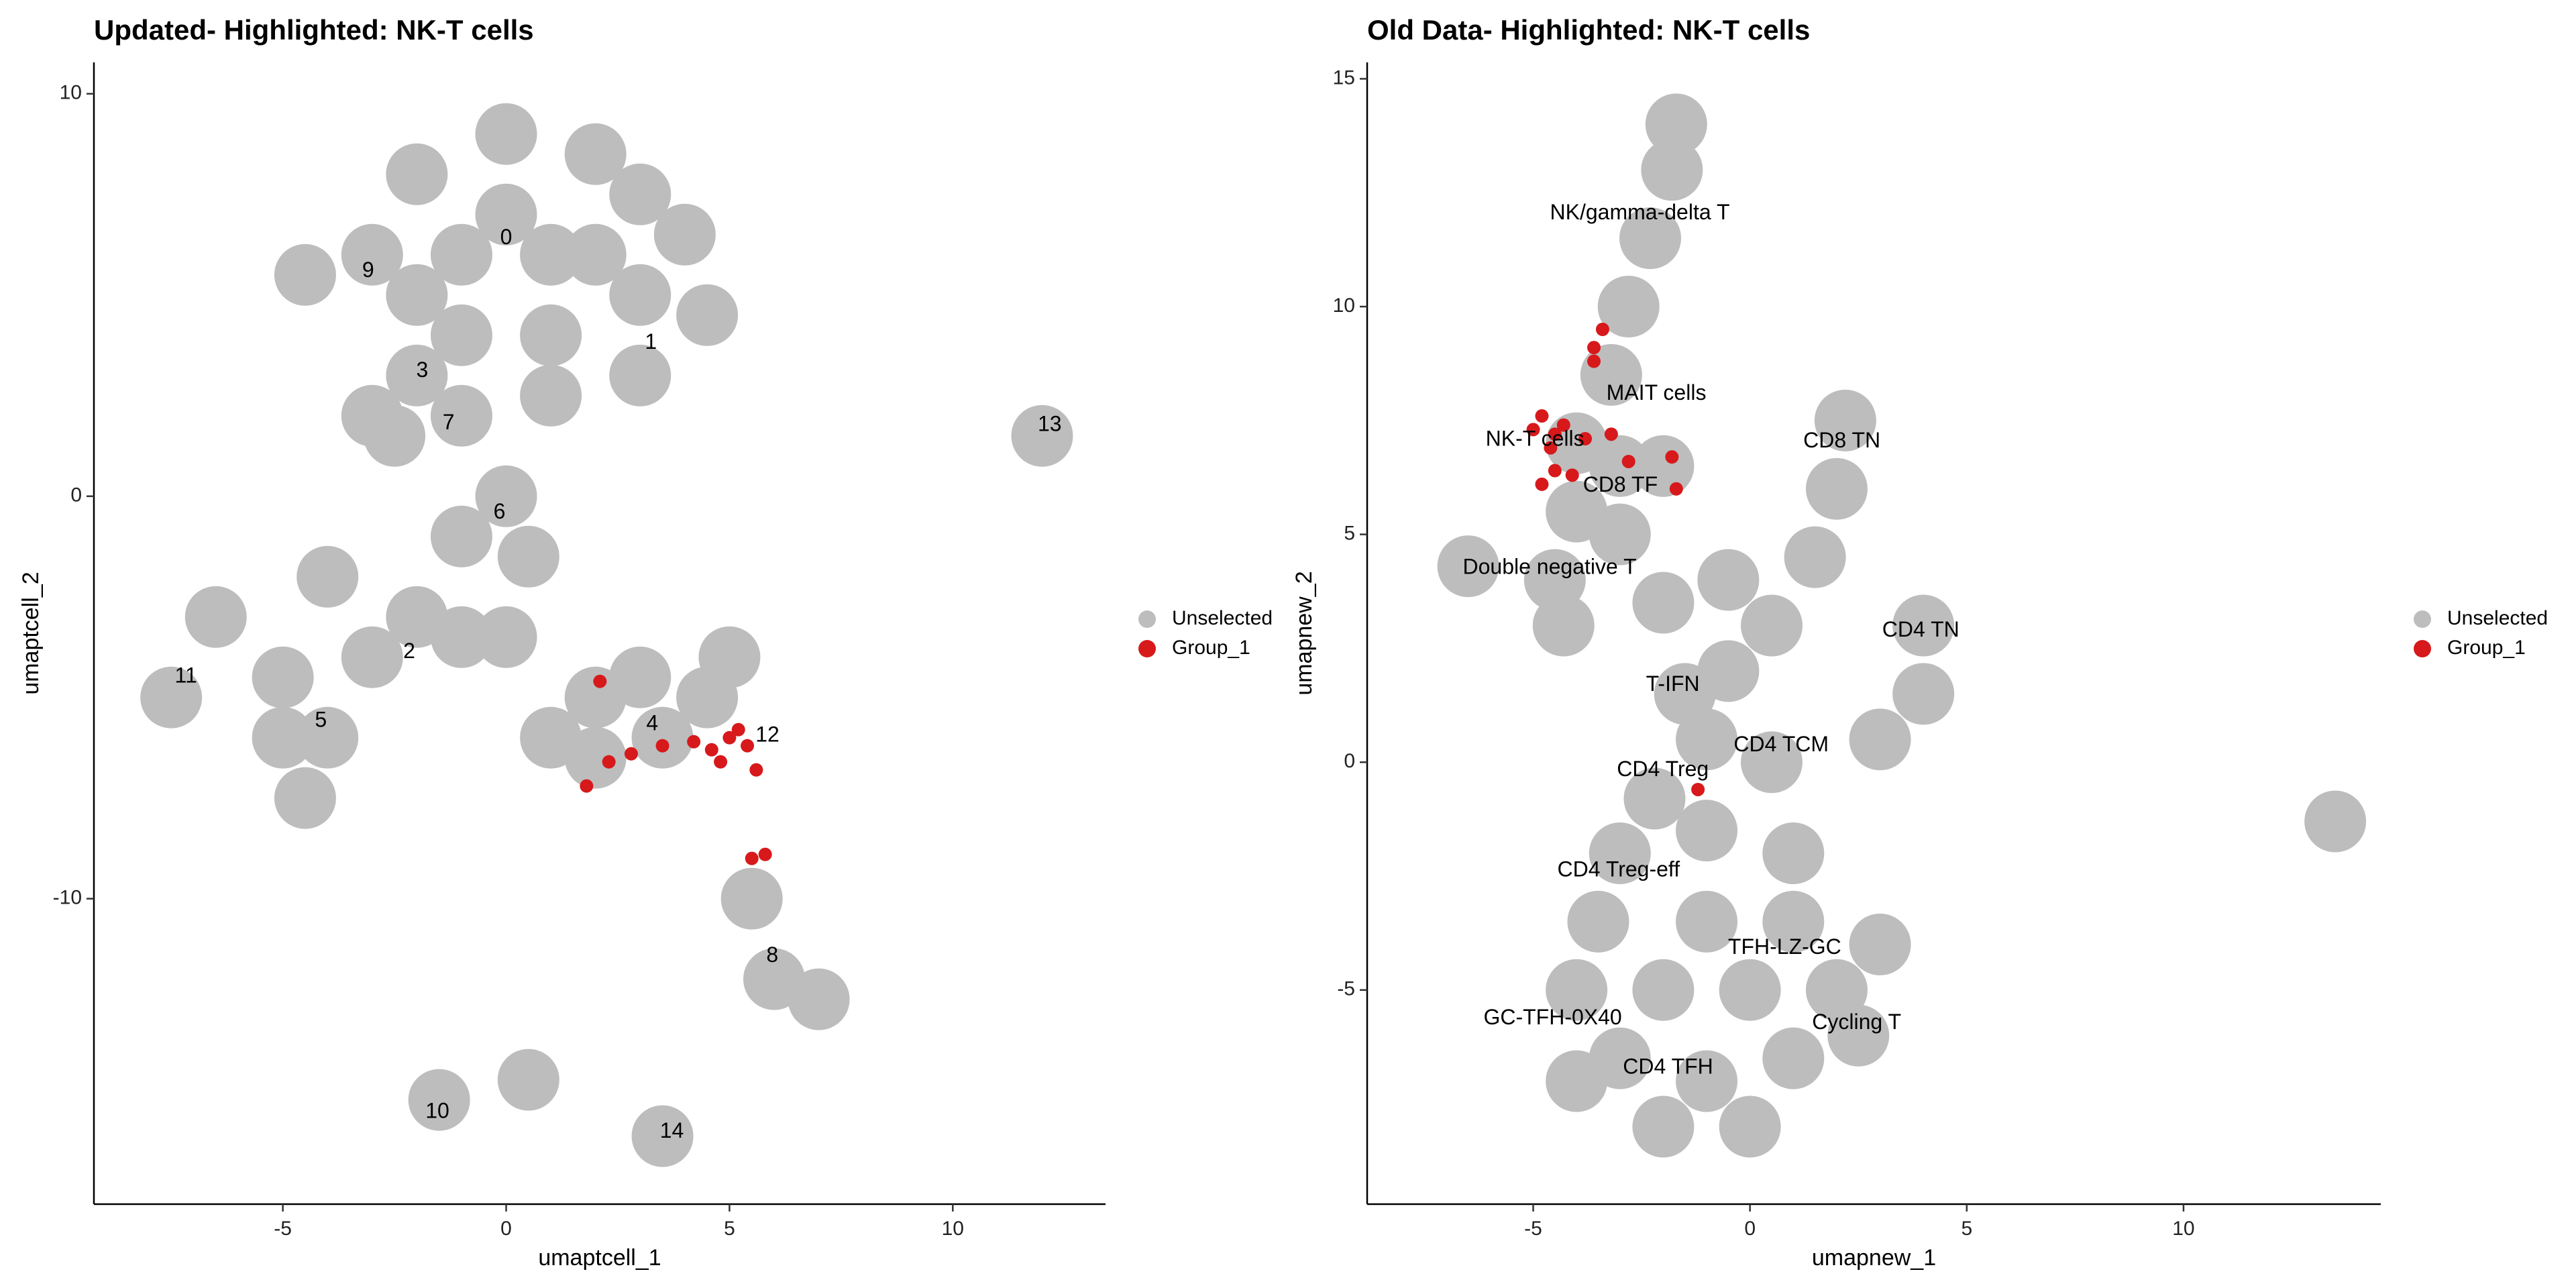 The width and height of the screenshot is (2576, 1288). What do you see at coordinates (772, 955) in the screenshot?
I see `cluster-label: 8` at bounding box center [772, 955].